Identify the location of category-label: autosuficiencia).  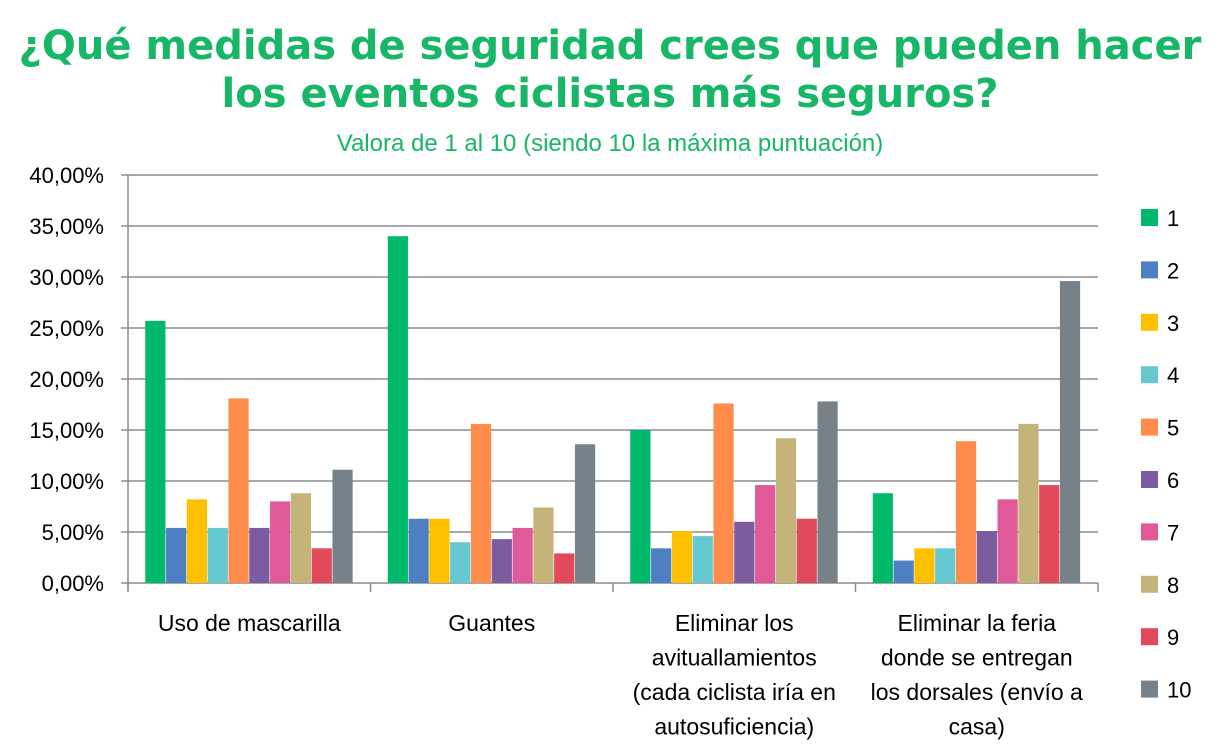
(734, 727).